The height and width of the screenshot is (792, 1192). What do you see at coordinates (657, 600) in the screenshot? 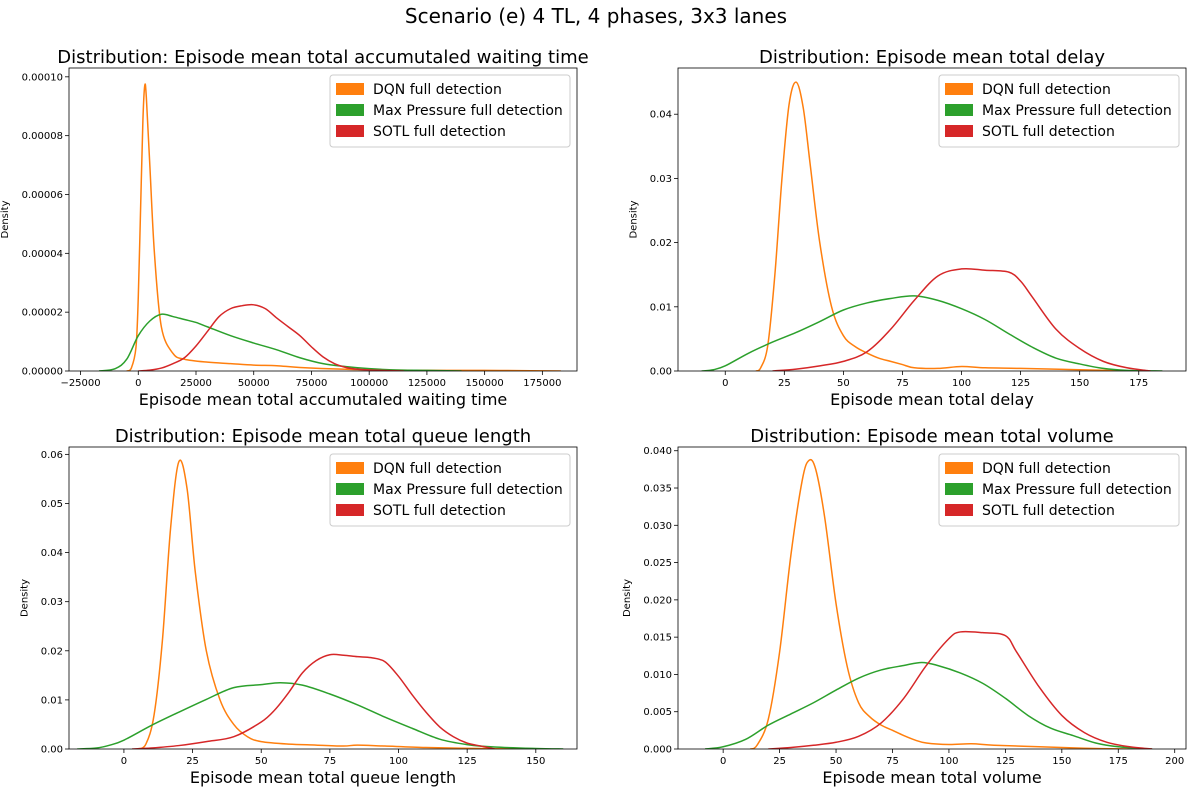
I see `y-tick-label: 0.020` at bounding box center [657, 600].